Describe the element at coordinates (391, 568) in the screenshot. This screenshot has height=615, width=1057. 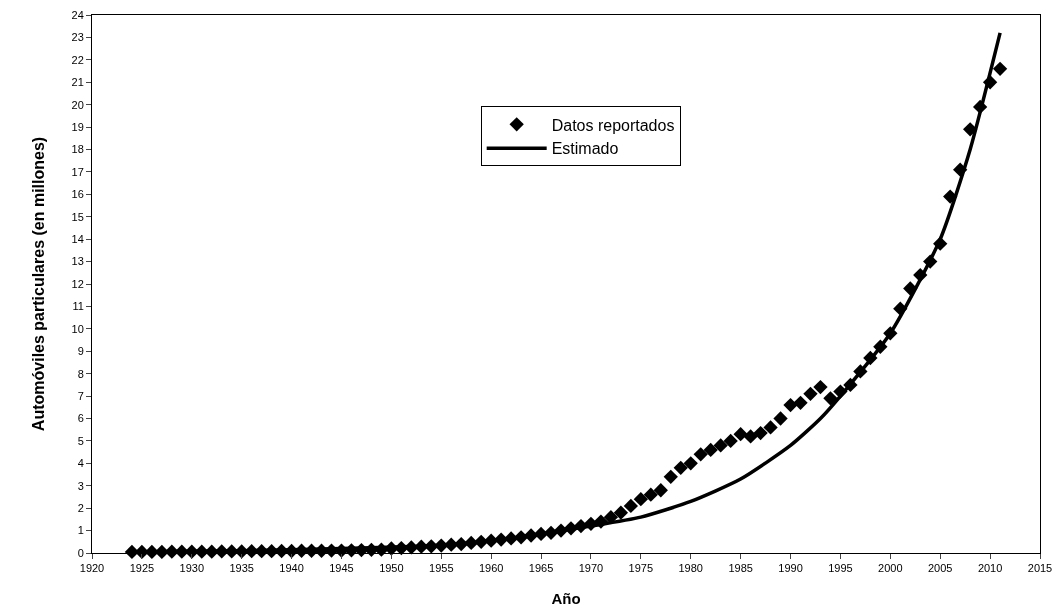
I see `x-tick-label: 1950` at that location.